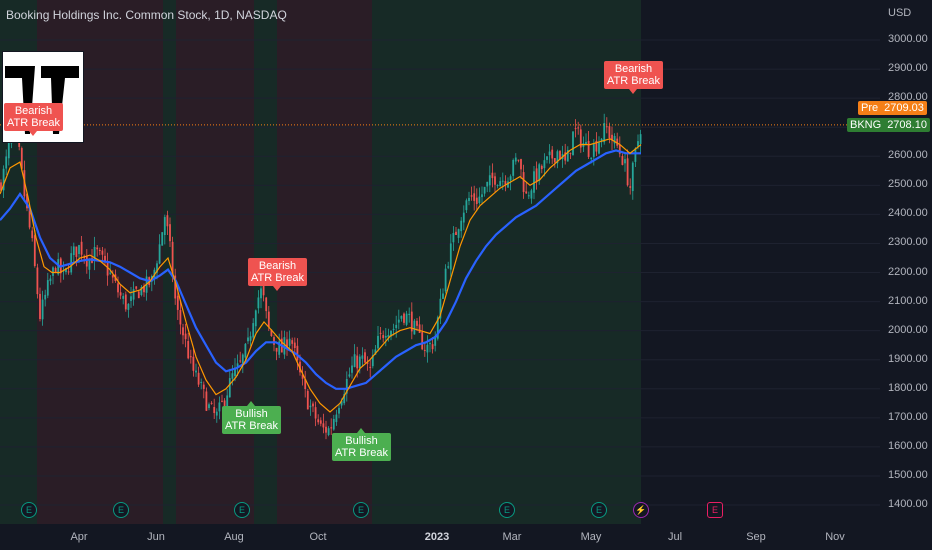  I want to click on currency-label: USD, so click(900, 13).